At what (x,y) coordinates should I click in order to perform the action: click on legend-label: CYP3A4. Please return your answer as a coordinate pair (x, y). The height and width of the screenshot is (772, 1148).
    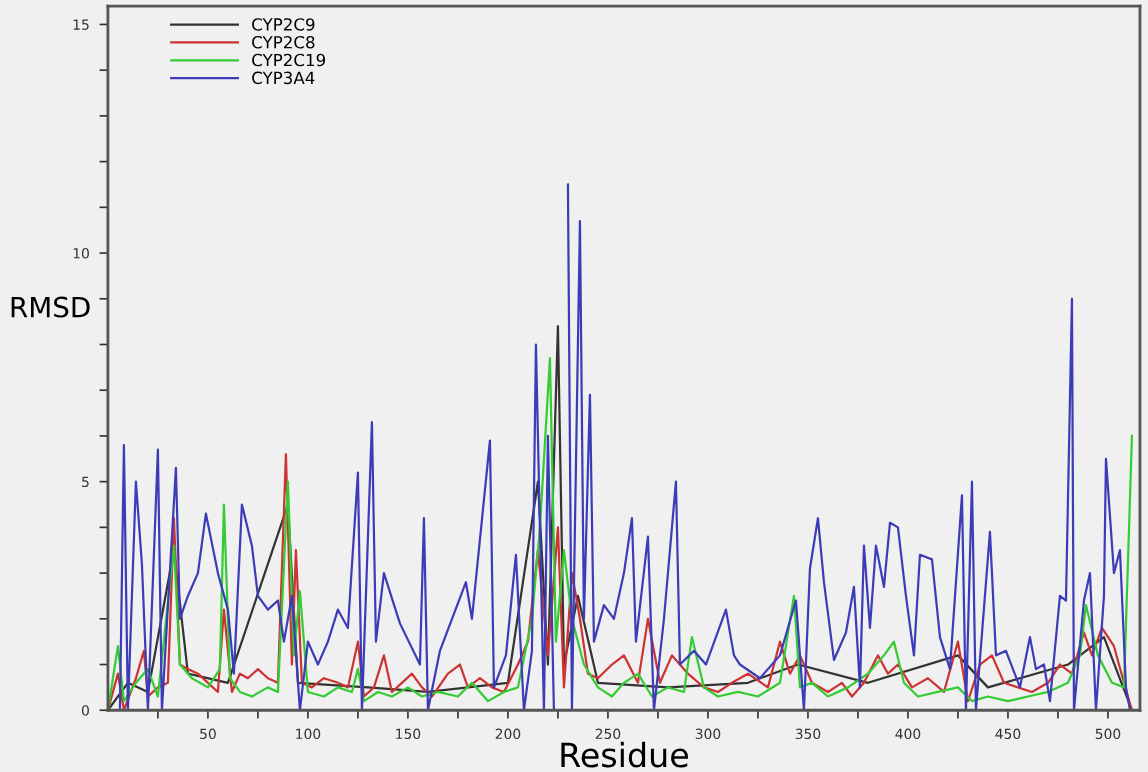
    Looking at the image, I should click on (283, 78).